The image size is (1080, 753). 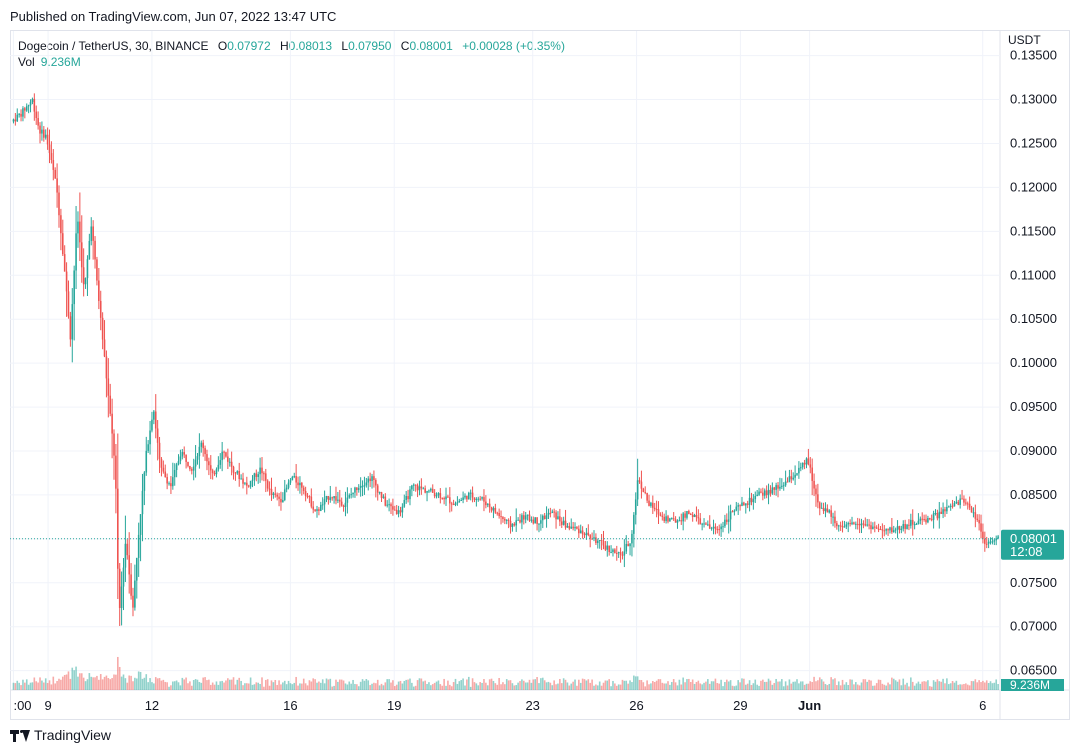 I want to click on y-tick-label: 0.11000, so click(x=1033, y=274).